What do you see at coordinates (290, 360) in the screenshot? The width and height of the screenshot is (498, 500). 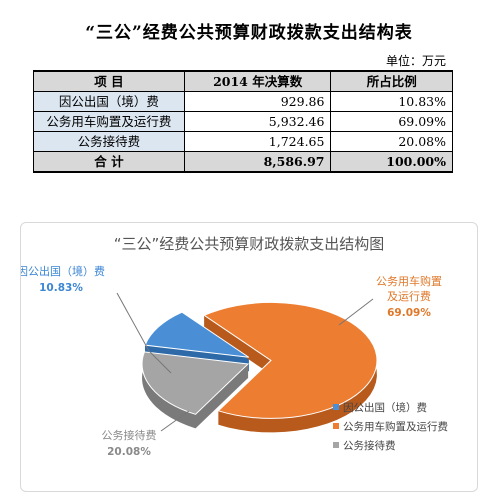 I see `pie-slice-vehicle` at bounding box center [290, 360].